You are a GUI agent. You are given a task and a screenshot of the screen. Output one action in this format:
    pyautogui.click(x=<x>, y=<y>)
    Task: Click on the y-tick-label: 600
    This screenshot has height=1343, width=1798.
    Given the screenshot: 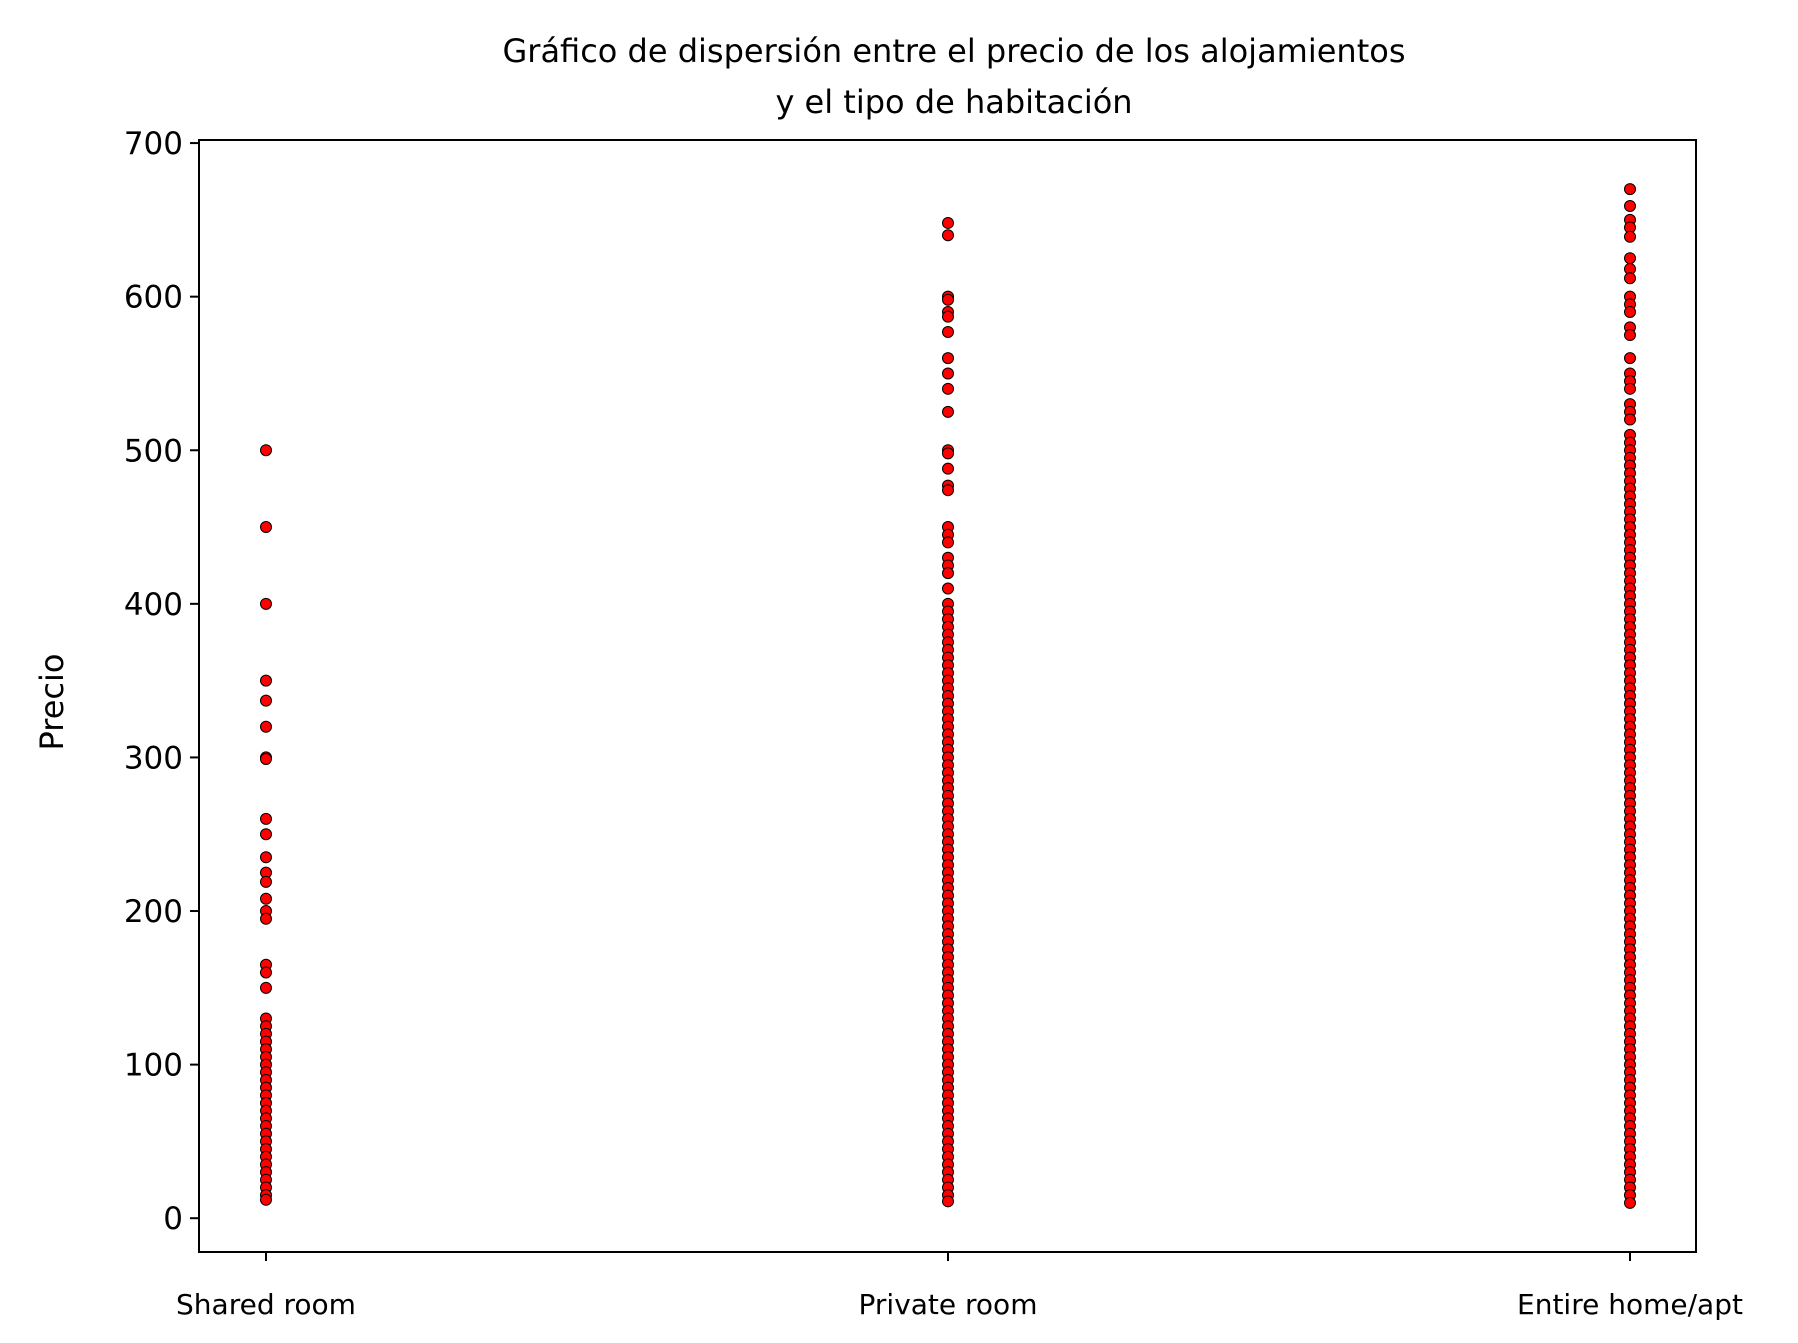 What is the action you would take?
    pyautogui.click(x=153, y=298)
    